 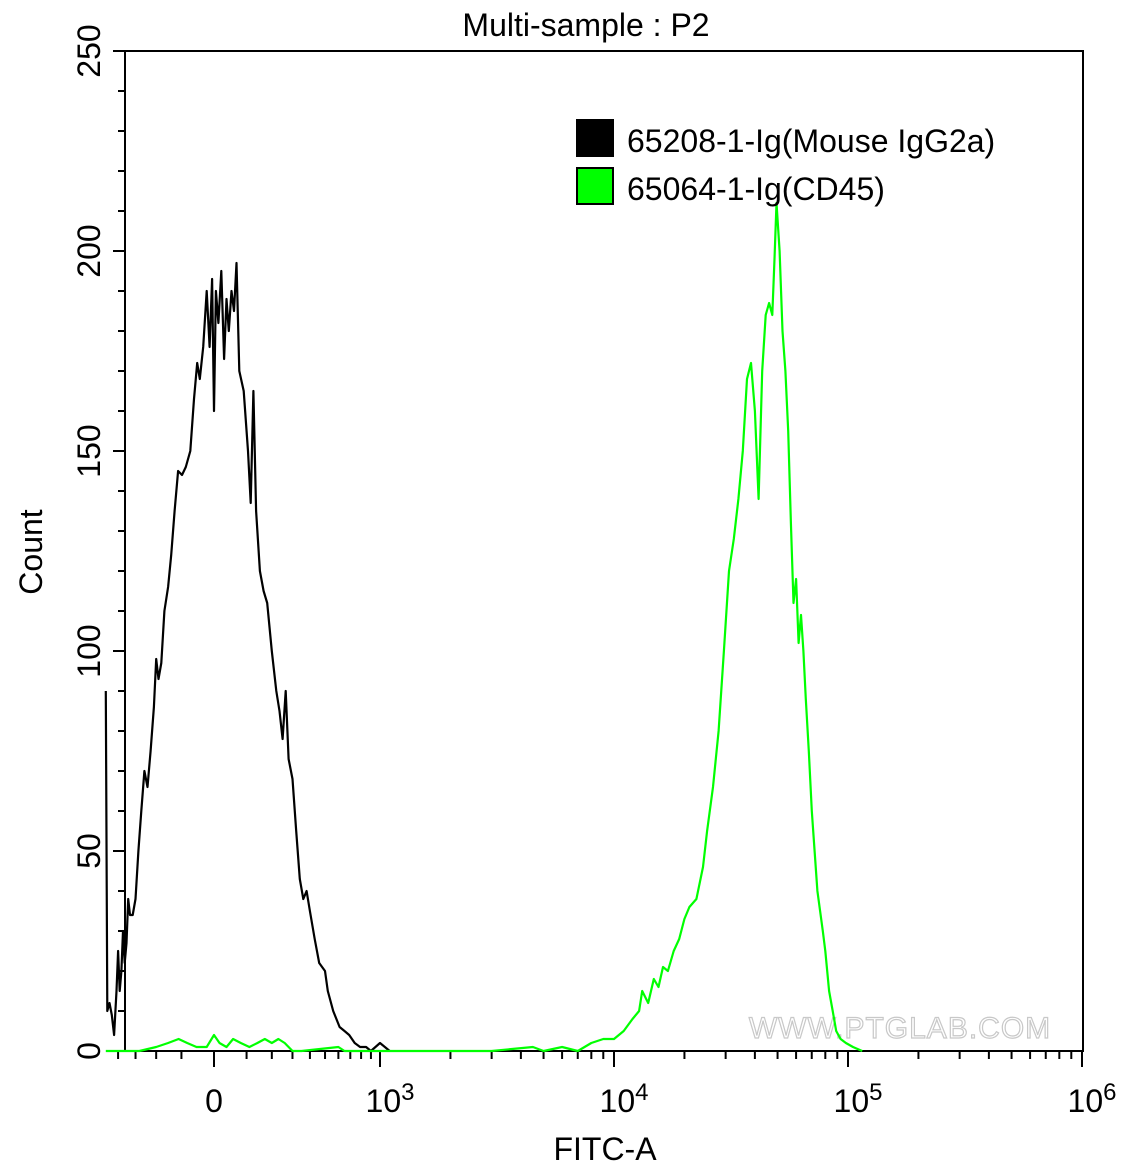 I want to click on y-tick-label: 200, so click(x=89, y=250).